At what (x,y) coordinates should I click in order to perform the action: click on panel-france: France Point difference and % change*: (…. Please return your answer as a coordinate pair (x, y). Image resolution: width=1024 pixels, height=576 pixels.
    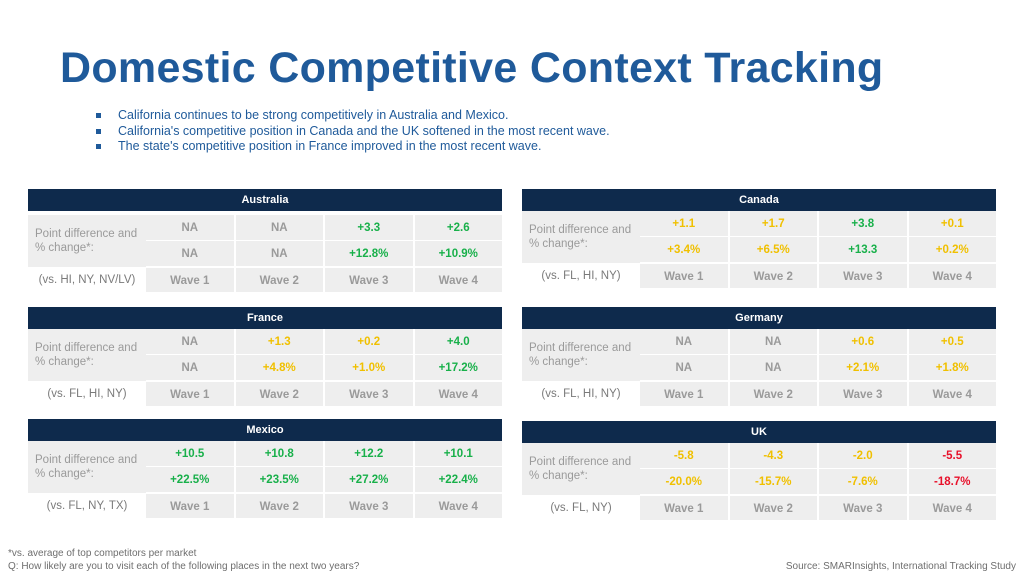
    Looking at the image, I should click on (265, 357).